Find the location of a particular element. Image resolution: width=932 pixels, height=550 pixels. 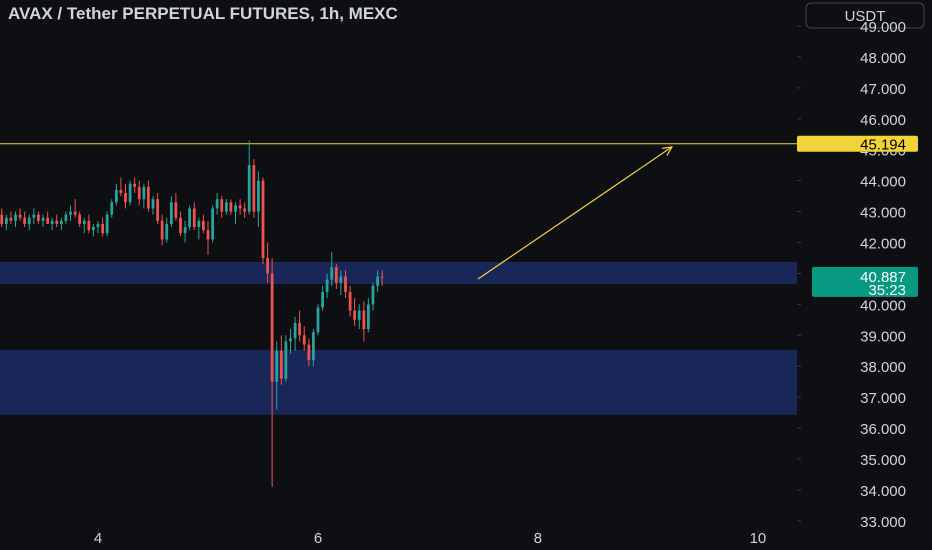

y-tick-label: 43.000 is located at coordinates (883, 213).